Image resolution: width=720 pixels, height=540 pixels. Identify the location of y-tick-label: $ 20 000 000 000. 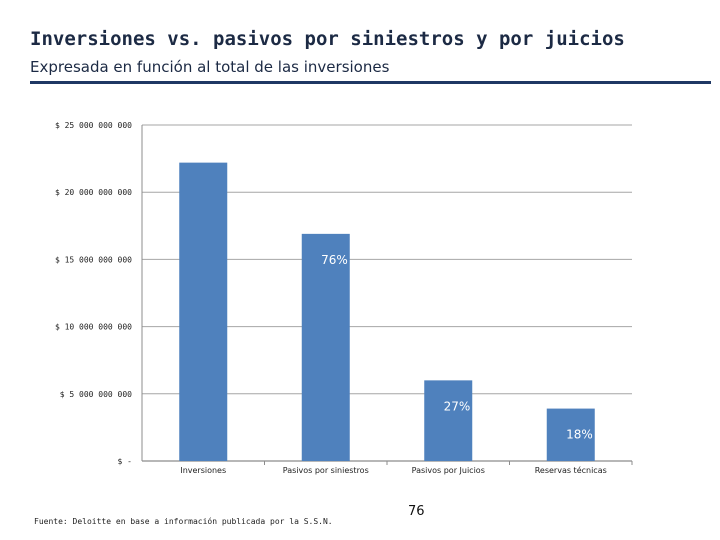
(93, 192).